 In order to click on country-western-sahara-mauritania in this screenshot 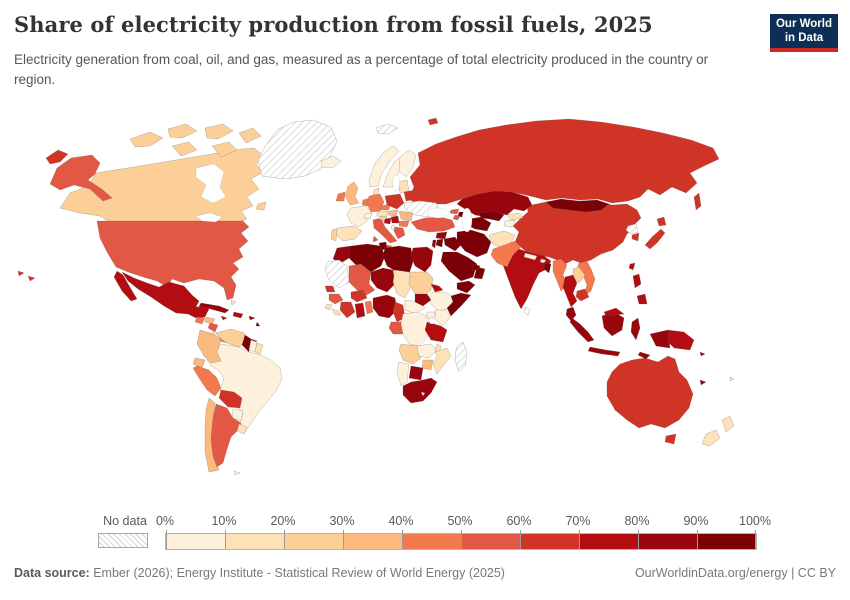, I will do `click(337, 274)`.